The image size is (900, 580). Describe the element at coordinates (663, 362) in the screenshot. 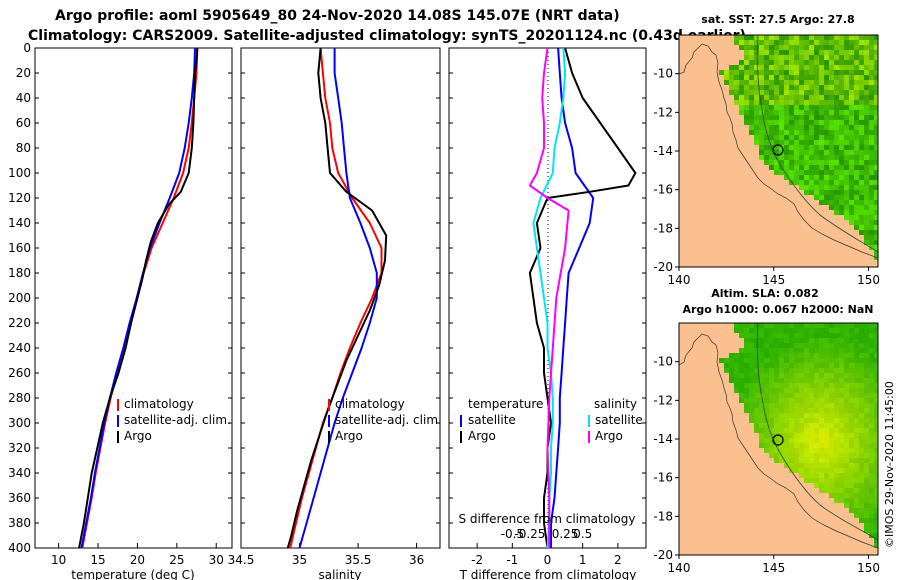

I see `map-y-tick-label: -10` at that location.